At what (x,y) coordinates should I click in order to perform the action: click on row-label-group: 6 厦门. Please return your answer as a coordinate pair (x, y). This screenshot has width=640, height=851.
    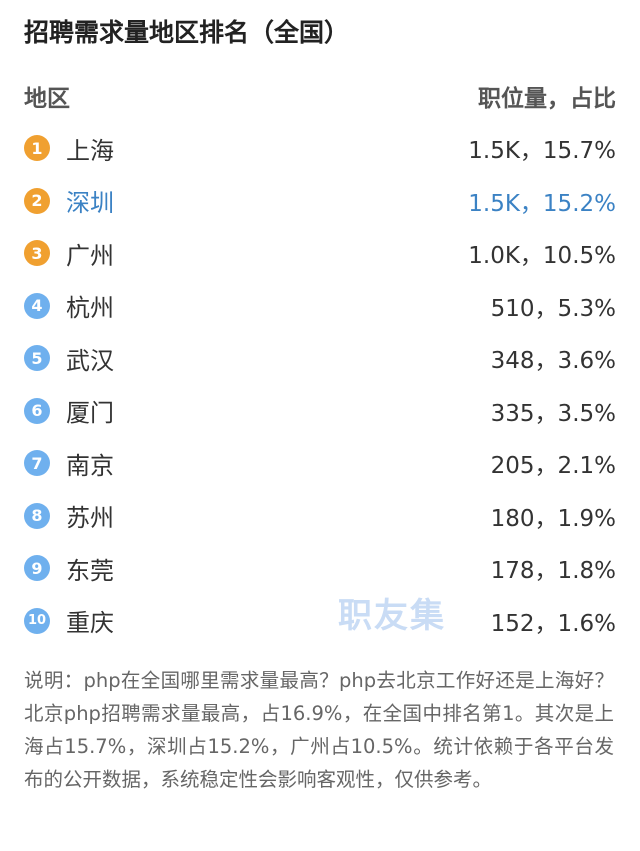
    Looking at the image, I should click on (69, 410).